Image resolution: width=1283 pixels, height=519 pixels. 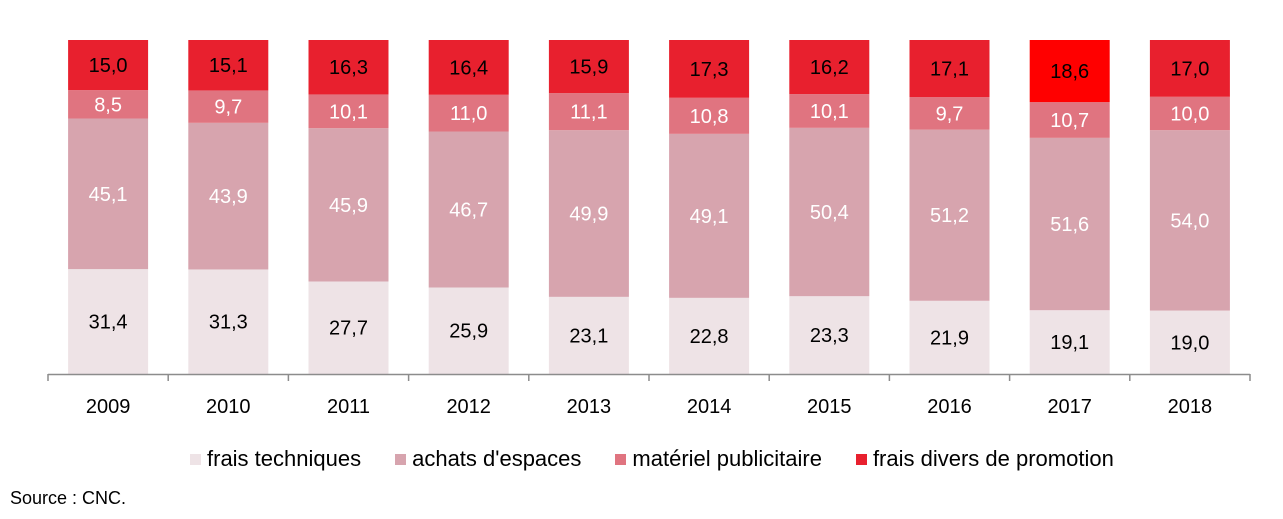 I want to click on bar-segment-frais-techniques-2010, so click(x=228, y=321).